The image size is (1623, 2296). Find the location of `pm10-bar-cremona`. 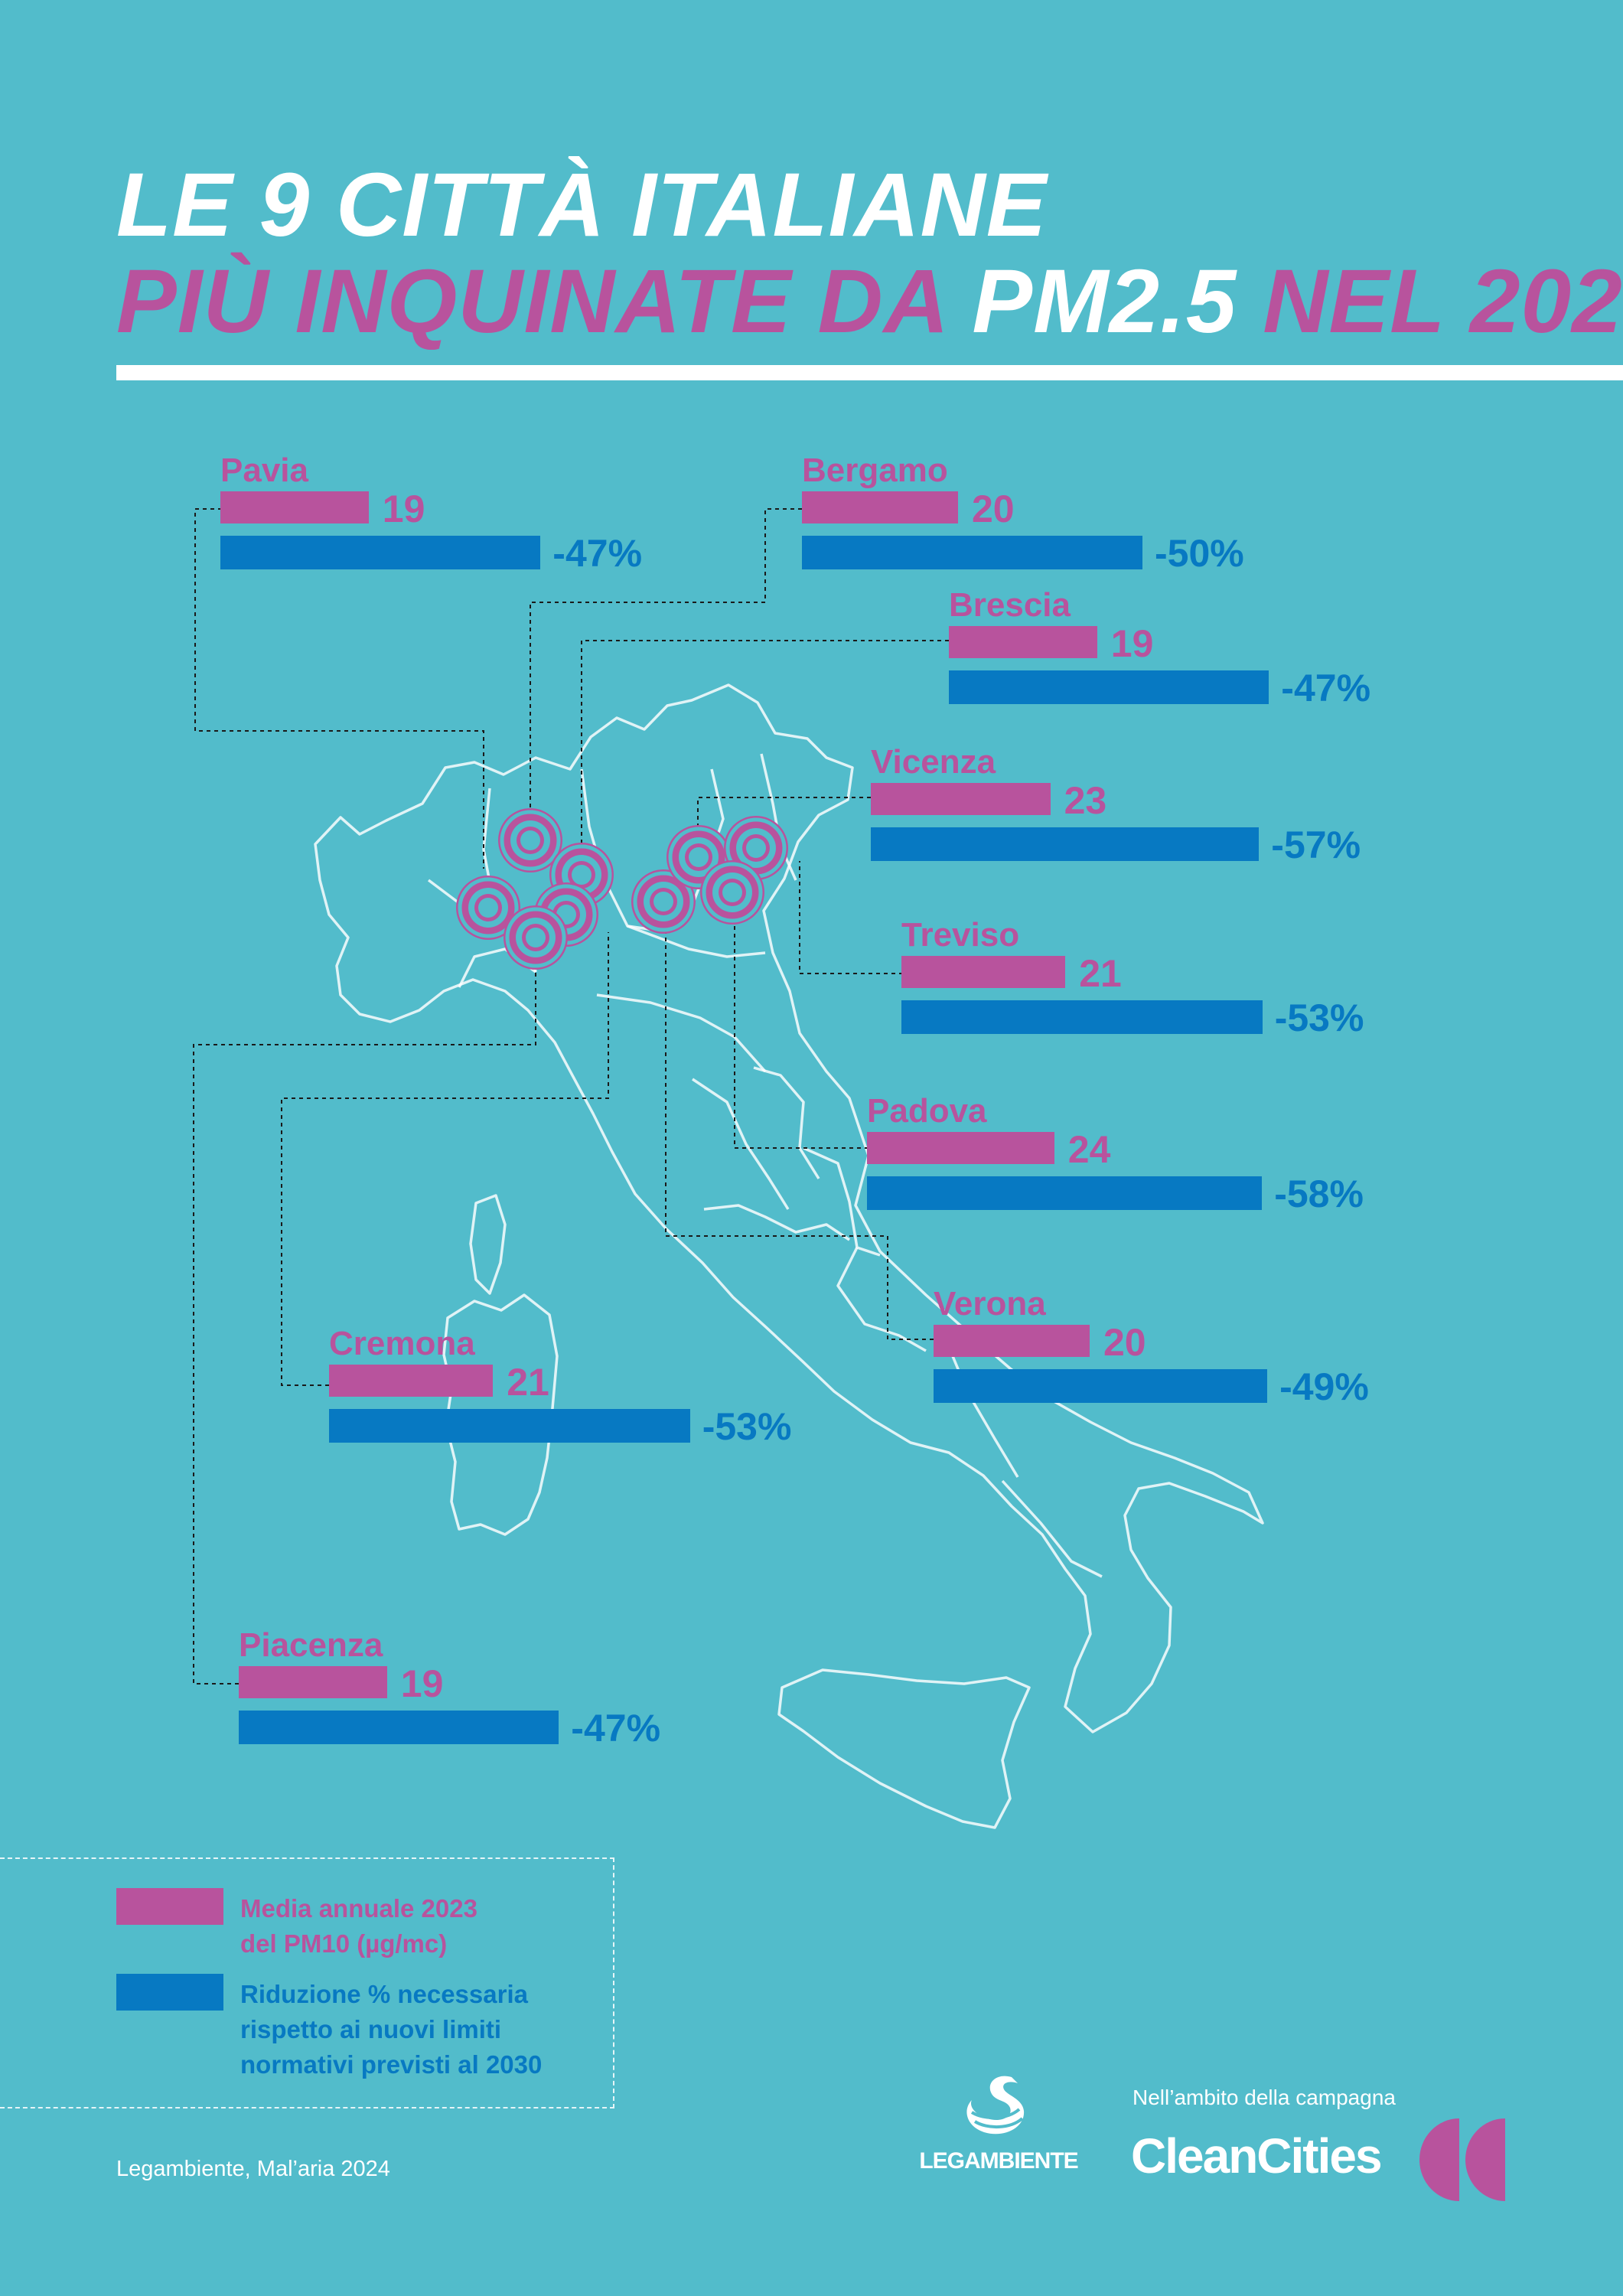

pm10-bar-cremona is located at coordinates (411, 1381).